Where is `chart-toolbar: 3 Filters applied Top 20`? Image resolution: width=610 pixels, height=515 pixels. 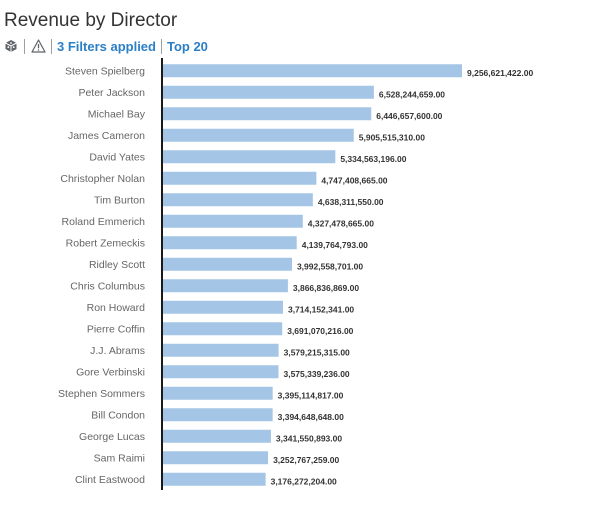 chart-toolbar: 3 Filters applied Top 20 is located at coordinates (105, 46).